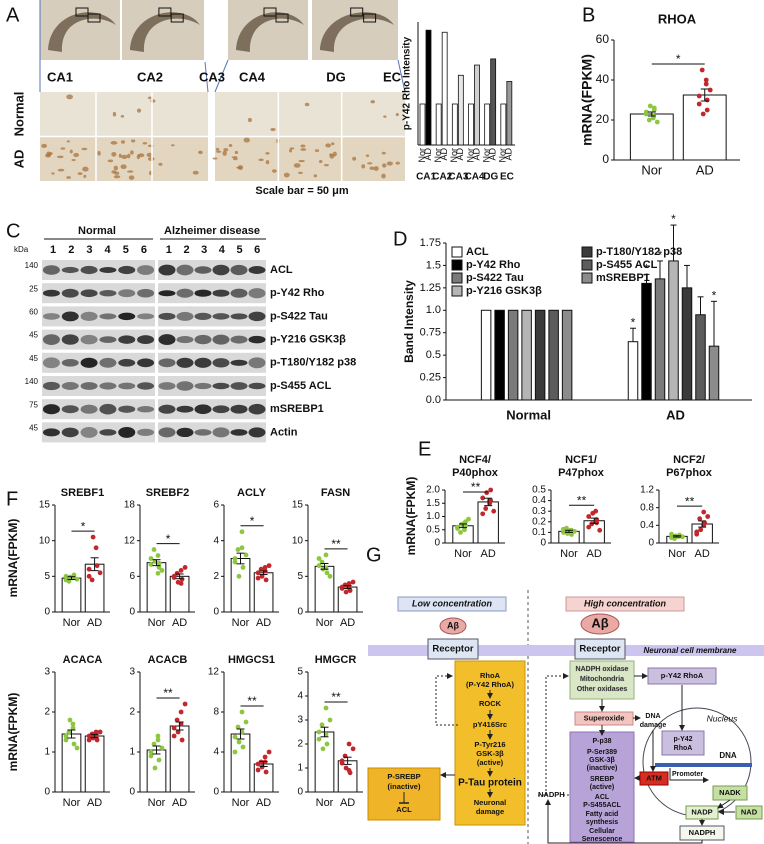 Image resolution: width=764 pixels, height=844 pixels. I want to click on rhoa-box, so click(682, 676).